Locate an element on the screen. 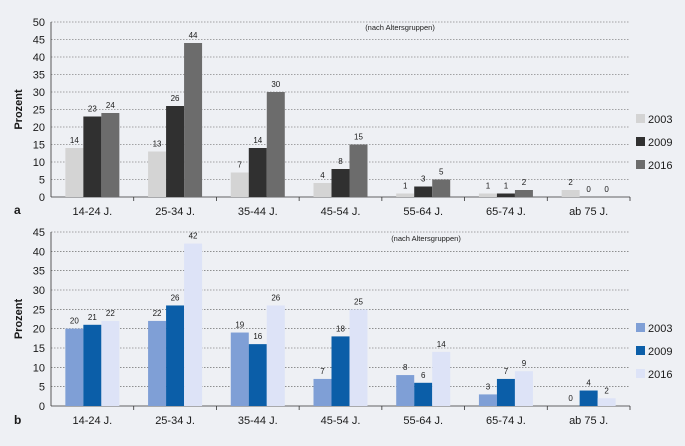 The height and width of the screenshot is (446, 685). data-label: 21 is located at coordinates (92, 317).